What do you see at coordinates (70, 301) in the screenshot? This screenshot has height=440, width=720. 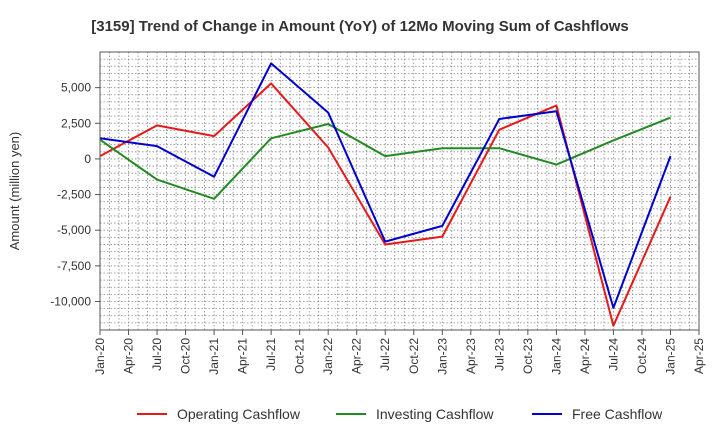 I see `y-tick-label: -10,000` at bounding box center [70, 301].